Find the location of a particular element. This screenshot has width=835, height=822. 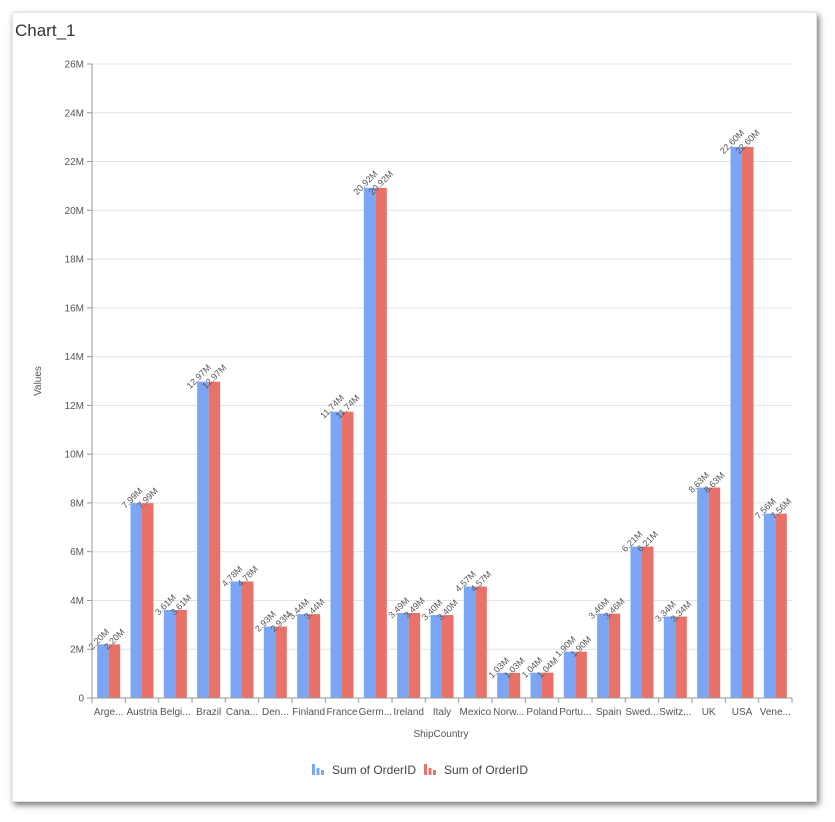

x-tick-label: Spain is located at coordinates (609, 712).